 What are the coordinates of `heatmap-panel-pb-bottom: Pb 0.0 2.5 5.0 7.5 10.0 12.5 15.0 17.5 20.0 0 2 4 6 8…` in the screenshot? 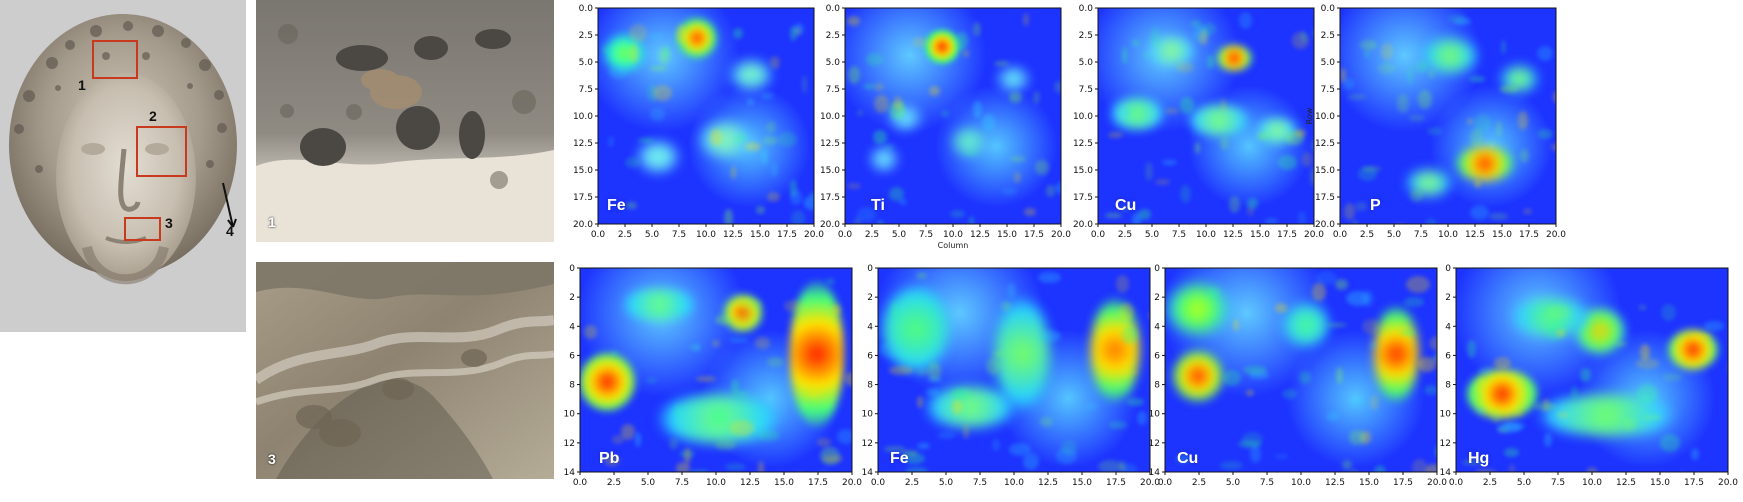 It's located at (713, 376).